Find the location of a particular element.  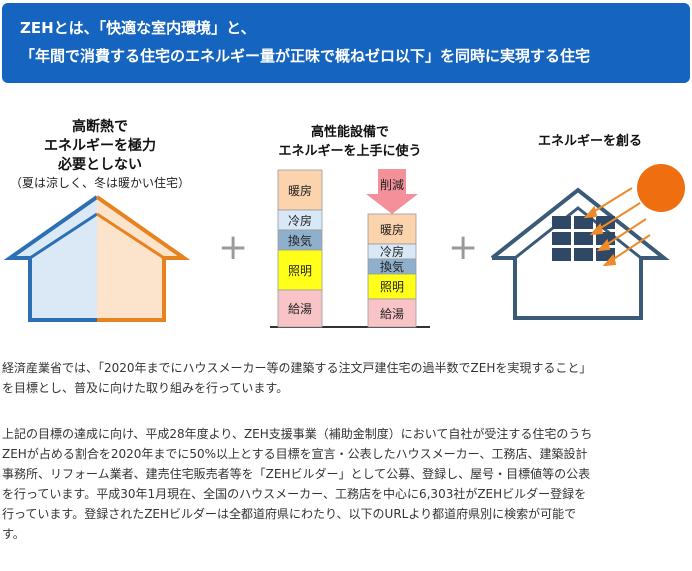

insulated-house is located at coordinates (97, 258).